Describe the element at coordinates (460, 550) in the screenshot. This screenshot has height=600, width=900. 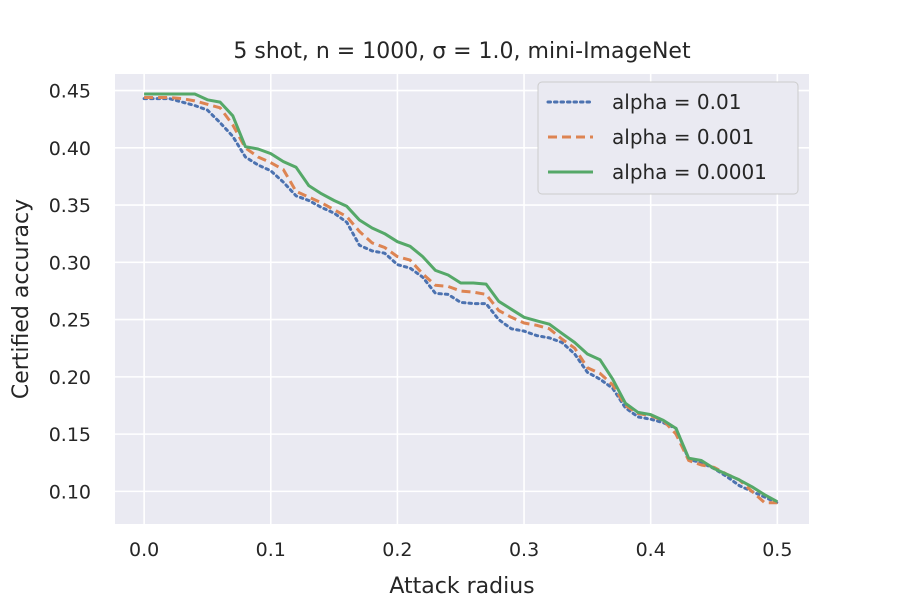
I see `x-axis-ticks: 0.0 0.1 0.2 0.3 0.4 0.5` at that location.